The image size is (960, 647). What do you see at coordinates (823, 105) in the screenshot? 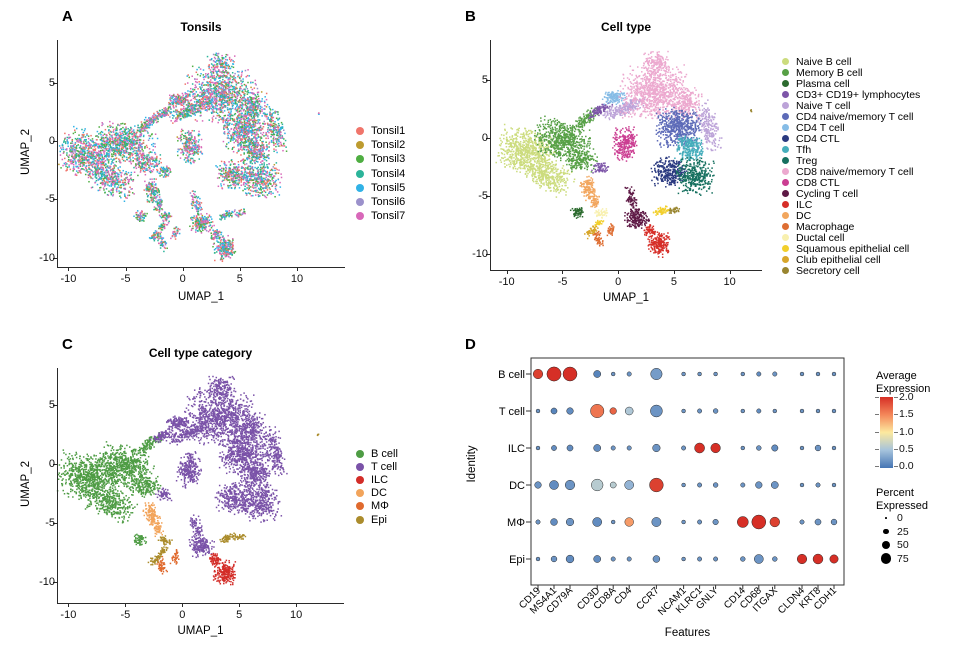
I see `legend-label: Naive T cell` at bounding box center [823, 105].